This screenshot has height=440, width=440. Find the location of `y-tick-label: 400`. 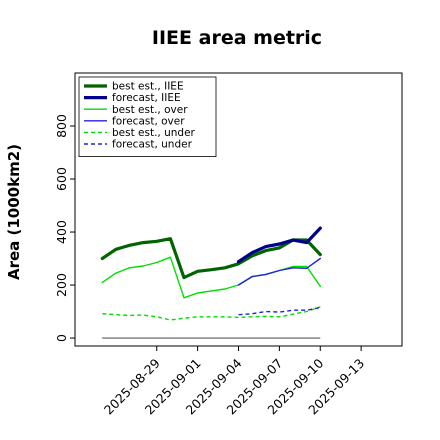

y-tick-label: 400 is located at coordinates (61, 232).